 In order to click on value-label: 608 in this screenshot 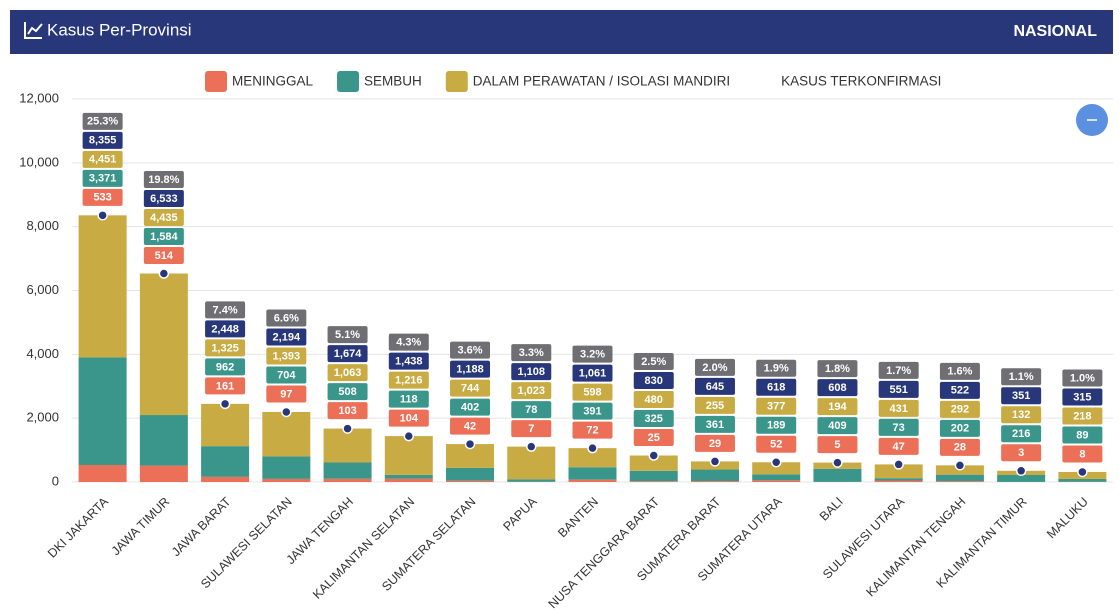, I will do `click(837, 388)`.